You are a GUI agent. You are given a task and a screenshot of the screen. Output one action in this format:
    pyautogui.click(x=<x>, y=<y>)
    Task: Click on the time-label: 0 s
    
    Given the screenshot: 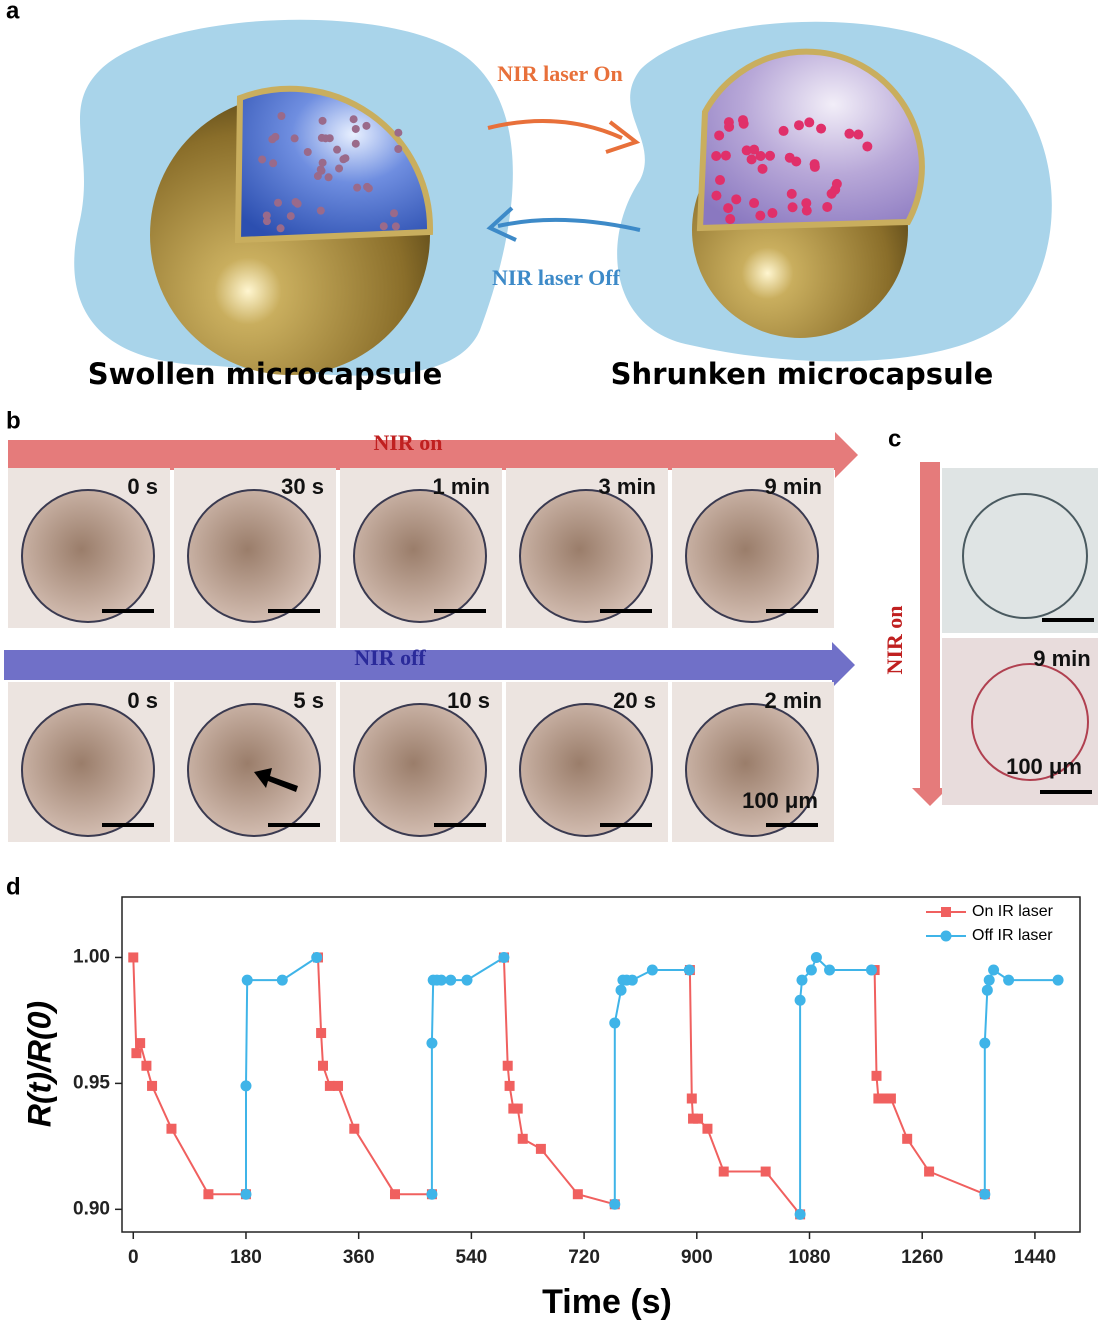 What is the action you would take?
    pyautogui.click(x=142, y=486)
    